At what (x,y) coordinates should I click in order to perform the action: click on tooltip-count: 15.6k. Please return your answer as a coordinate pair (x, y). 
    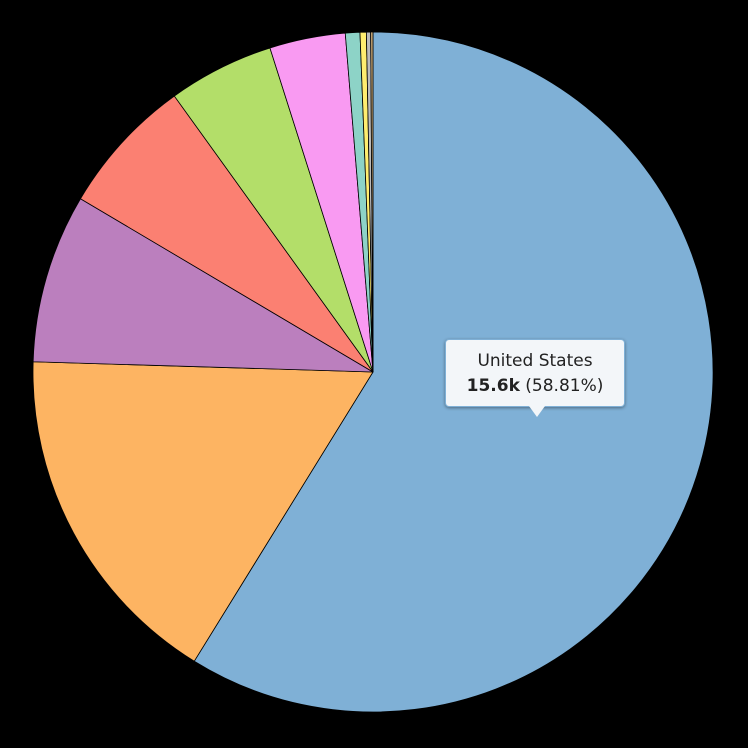
    Looking at the image, I should click on (493, 386).